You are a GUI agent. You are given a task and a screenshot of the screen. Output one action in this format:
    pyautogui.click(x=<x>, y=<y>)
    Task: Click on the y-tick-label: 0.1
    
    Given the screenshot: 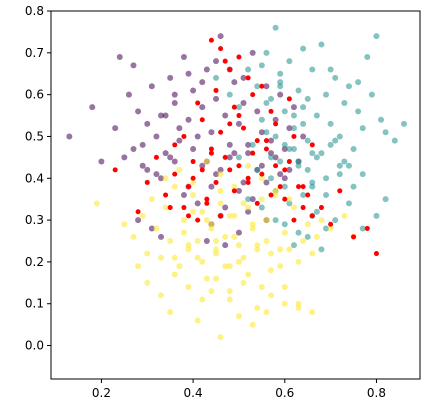 What is the action you would take?
    pyautogui.click(x=34, y=304)
    